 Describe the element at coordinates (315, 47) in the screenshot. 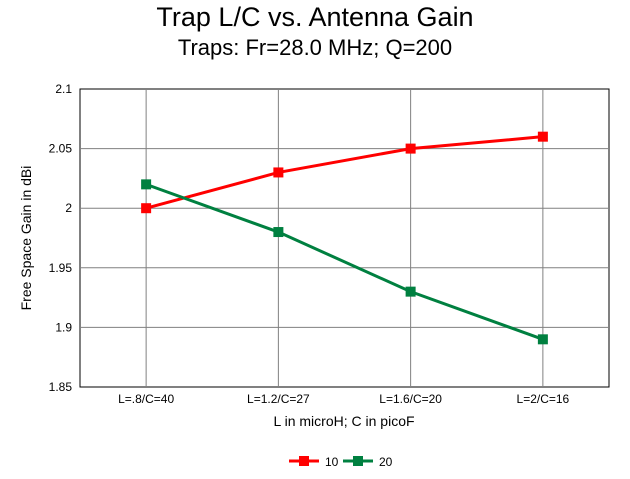

I see `chart-subtitle: Traps: Fr=28.0 MHz; Q=200` at that location.